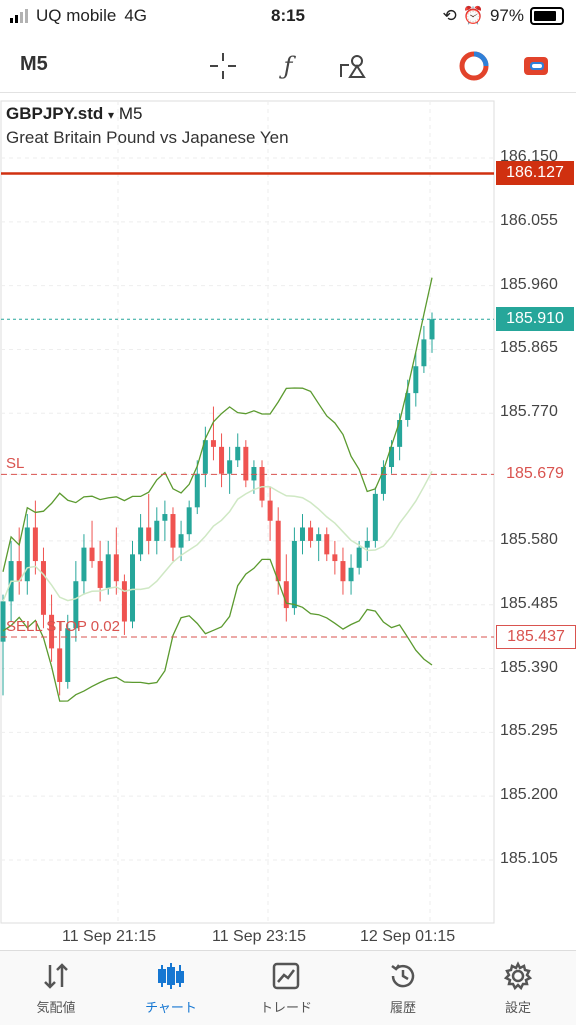 The height and width of the screenshot is (1025, 576). What do you see at coordinates (15, 464) in the screenshot?
I see `level-label: SL` at bounding box center [15, 464].